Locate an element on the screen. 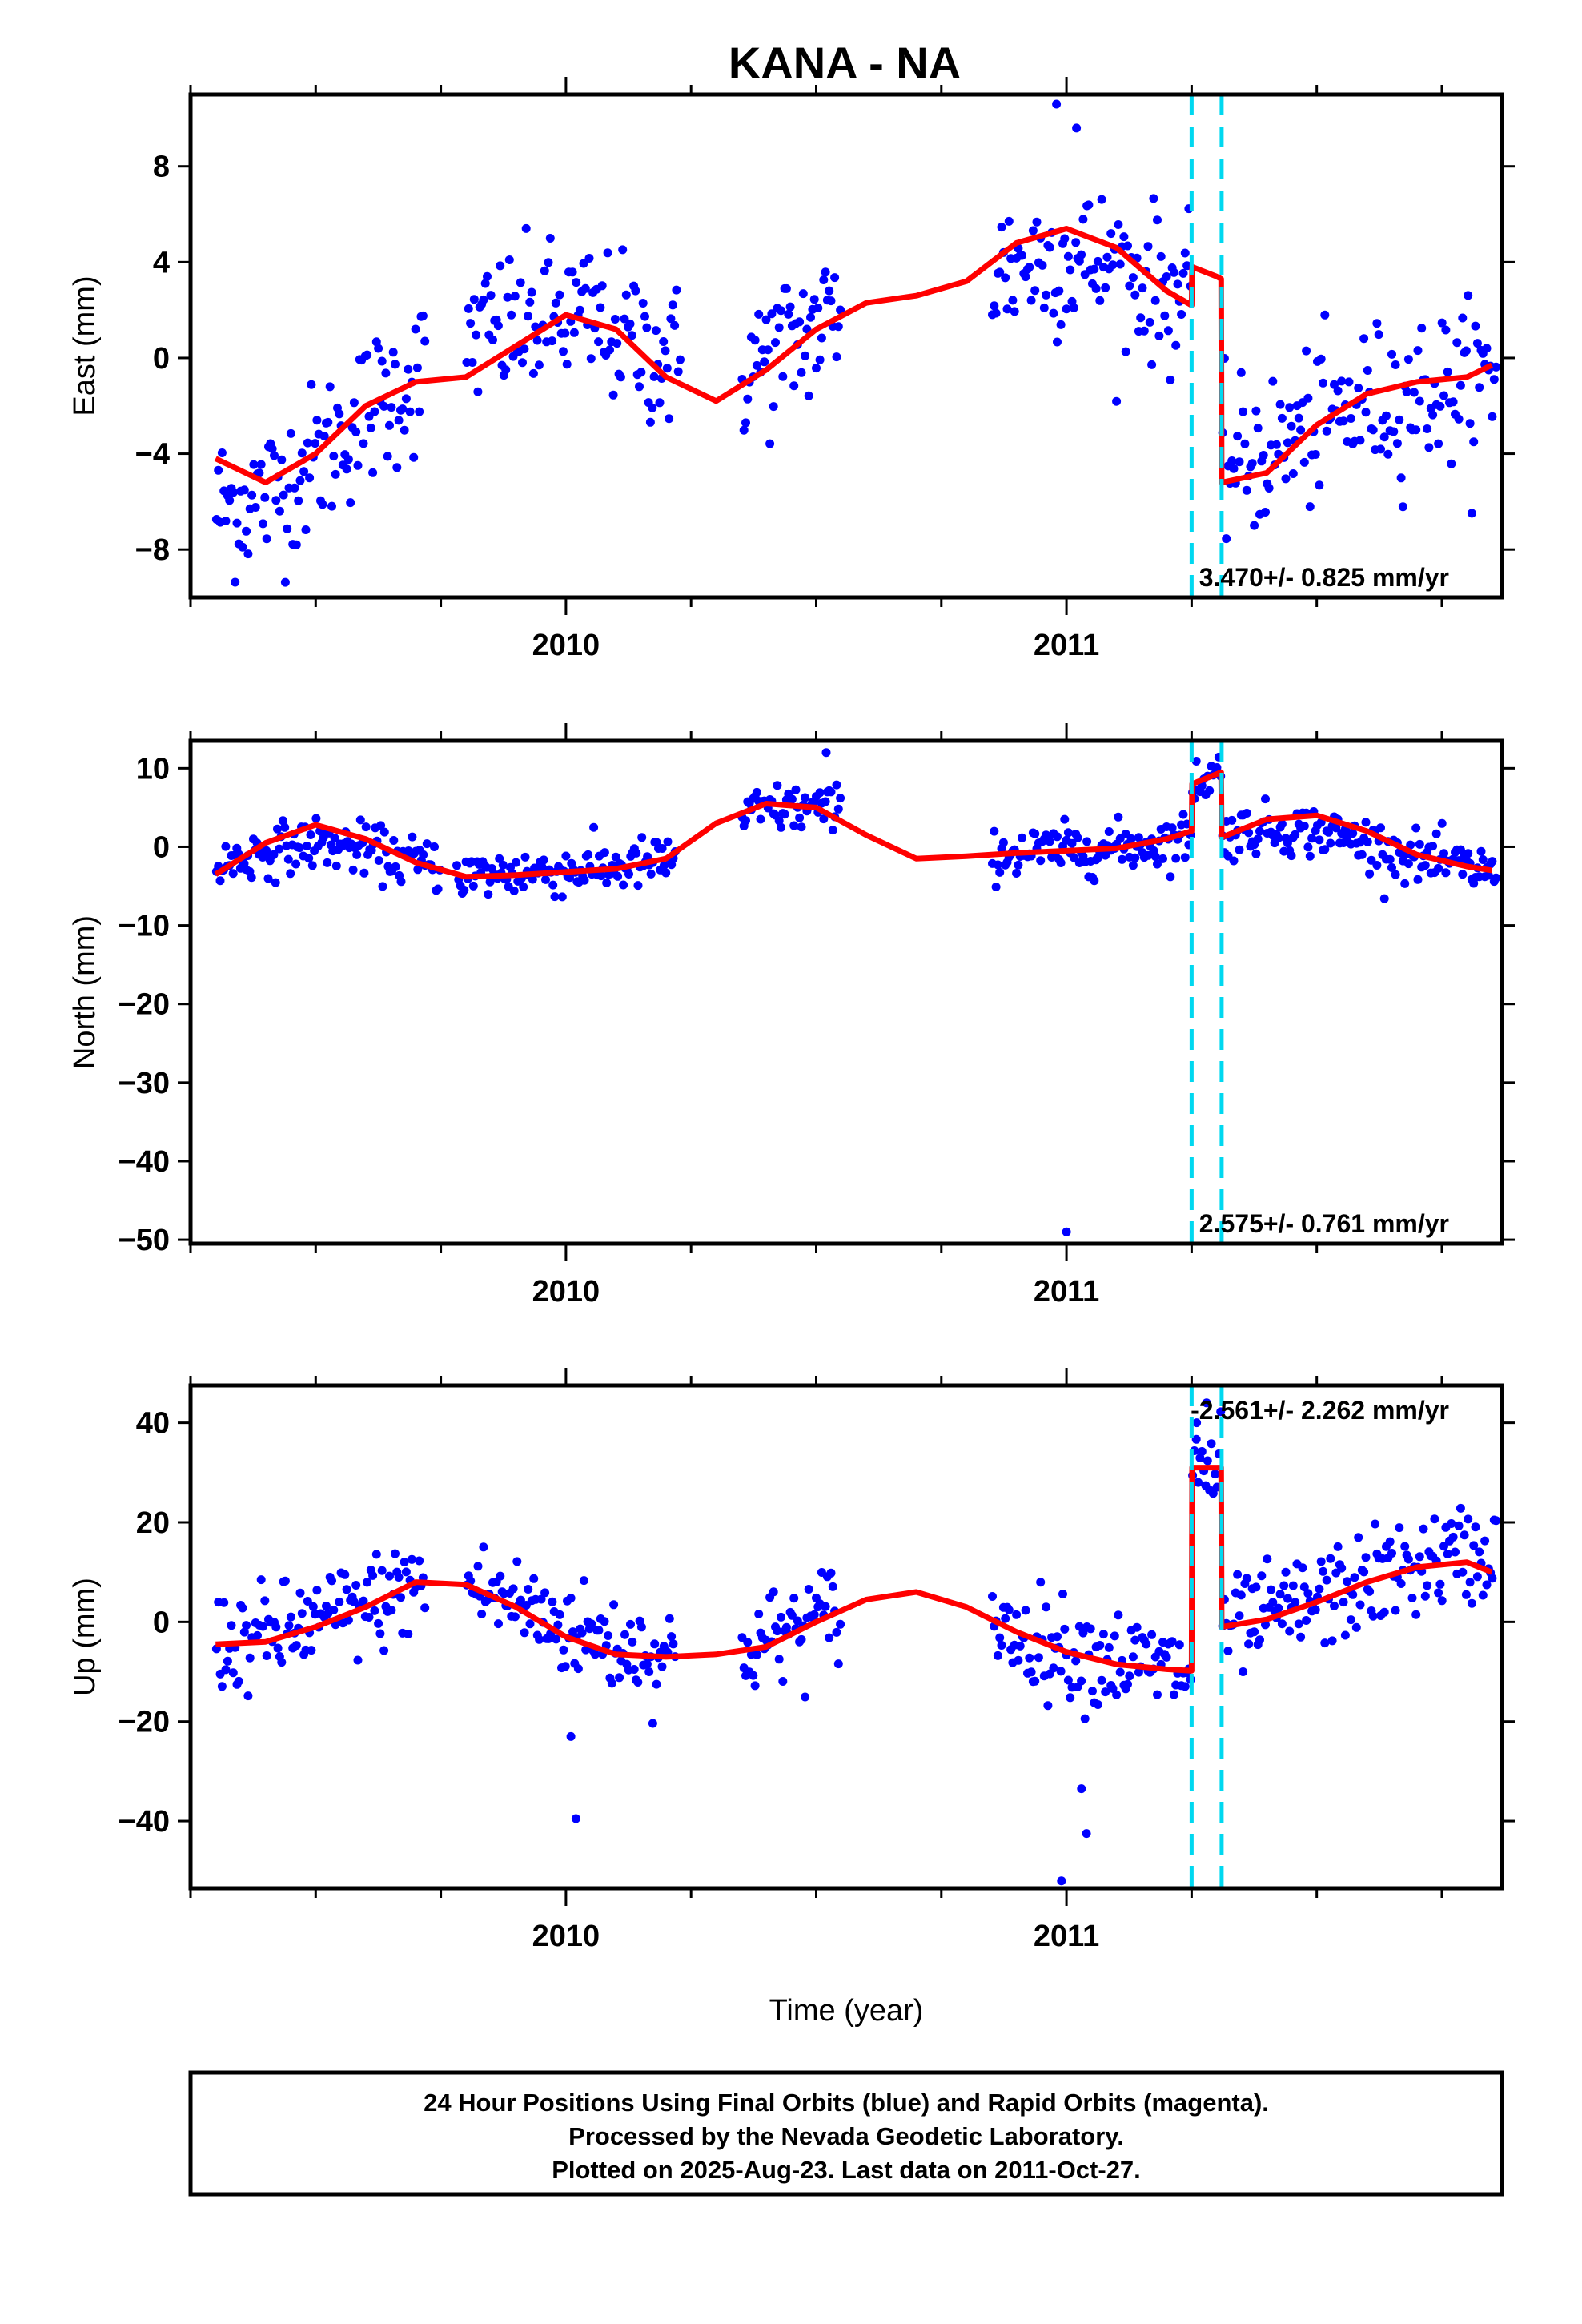 This screenshot has height=2324, width=1582. model-line is located at coordinates (854, 1569).